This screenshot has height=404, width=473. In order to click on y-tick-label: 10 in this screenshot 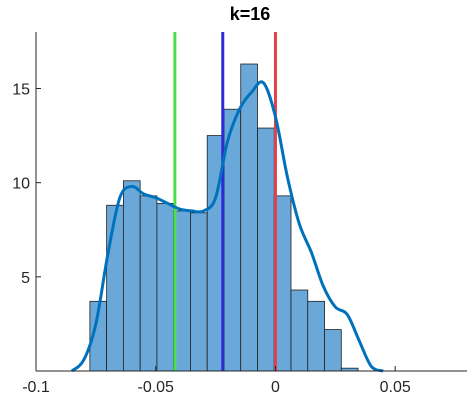, I will do `click(21, 184)`.